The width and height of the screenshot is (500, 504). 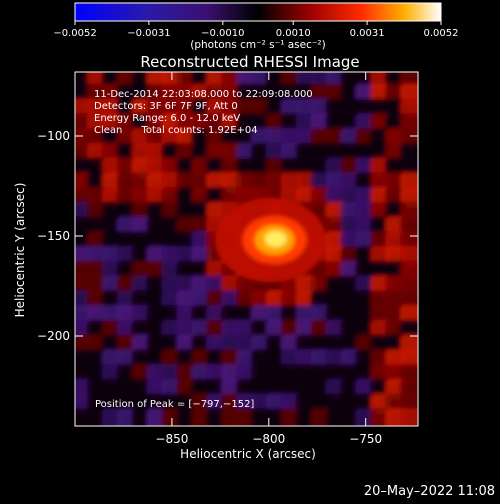 I want to click on colorbar-tick-label: 0.0010, so click(x=293, y=33).